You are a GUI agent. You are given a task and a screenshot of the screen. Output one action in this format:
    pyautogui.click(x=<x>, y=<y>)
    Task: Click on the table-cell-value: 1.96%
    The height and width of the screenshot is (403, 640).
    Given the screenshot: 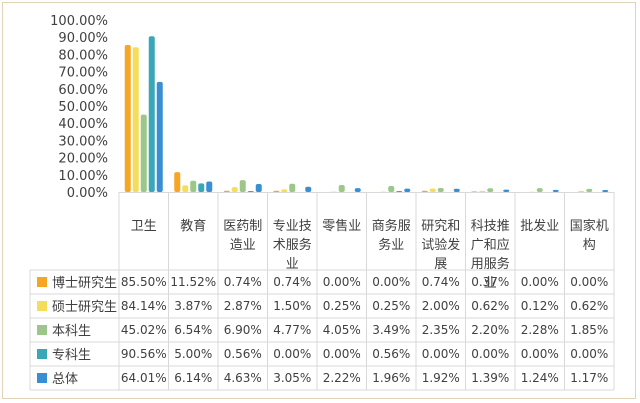 What is the action you would take?
    pyautogui.click(x=391, y=378)
    